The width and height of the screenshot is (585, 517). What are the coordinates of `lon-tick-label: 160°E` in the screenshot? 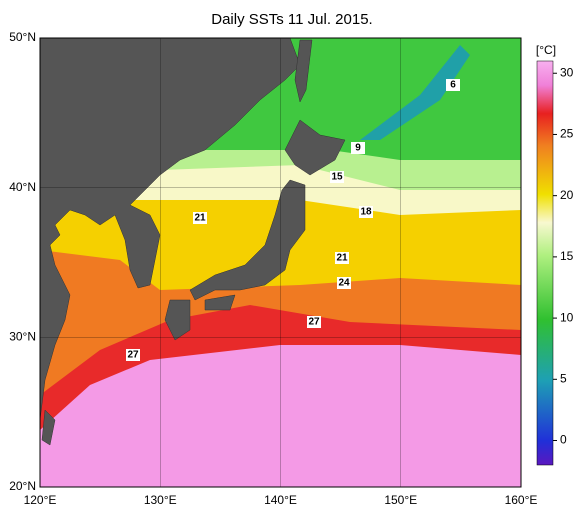 It's located at (521, 500).